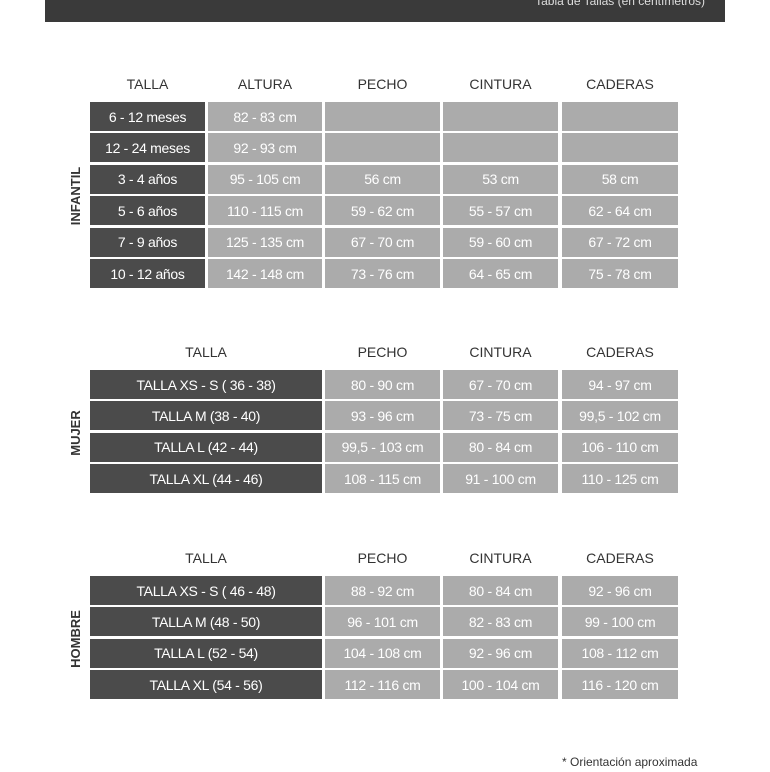 The image size is (770, 772). I want to click on size-cell: TALLA M (38 - 40), so click(206, 416).